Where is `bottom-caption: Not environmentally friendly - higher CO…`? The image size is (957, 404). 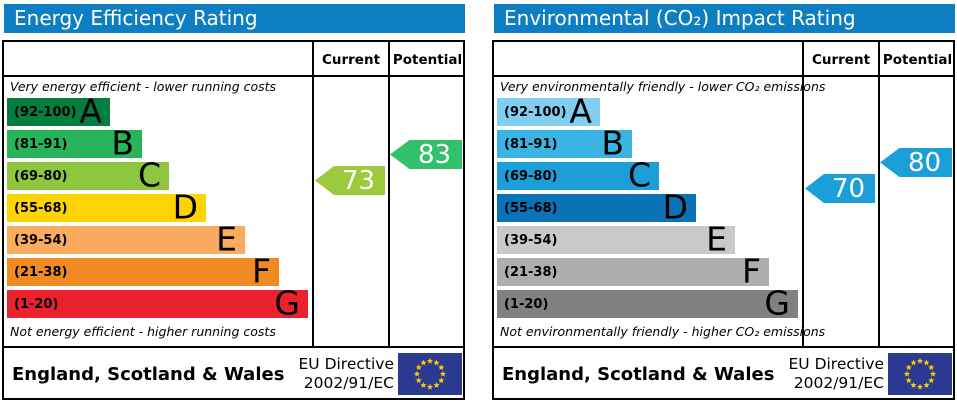 bottom-caption: Not environmentally friendly - higher CO… is located at coordinates (663, 331).